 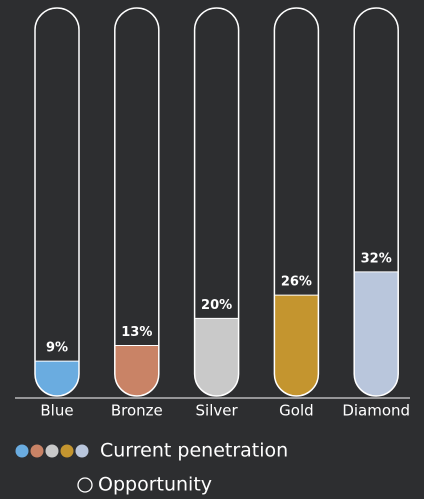 What do you see at coordinates (376, 258) in the screenshot?
I see `value-label: 32%` at bounding box center [376, 258].